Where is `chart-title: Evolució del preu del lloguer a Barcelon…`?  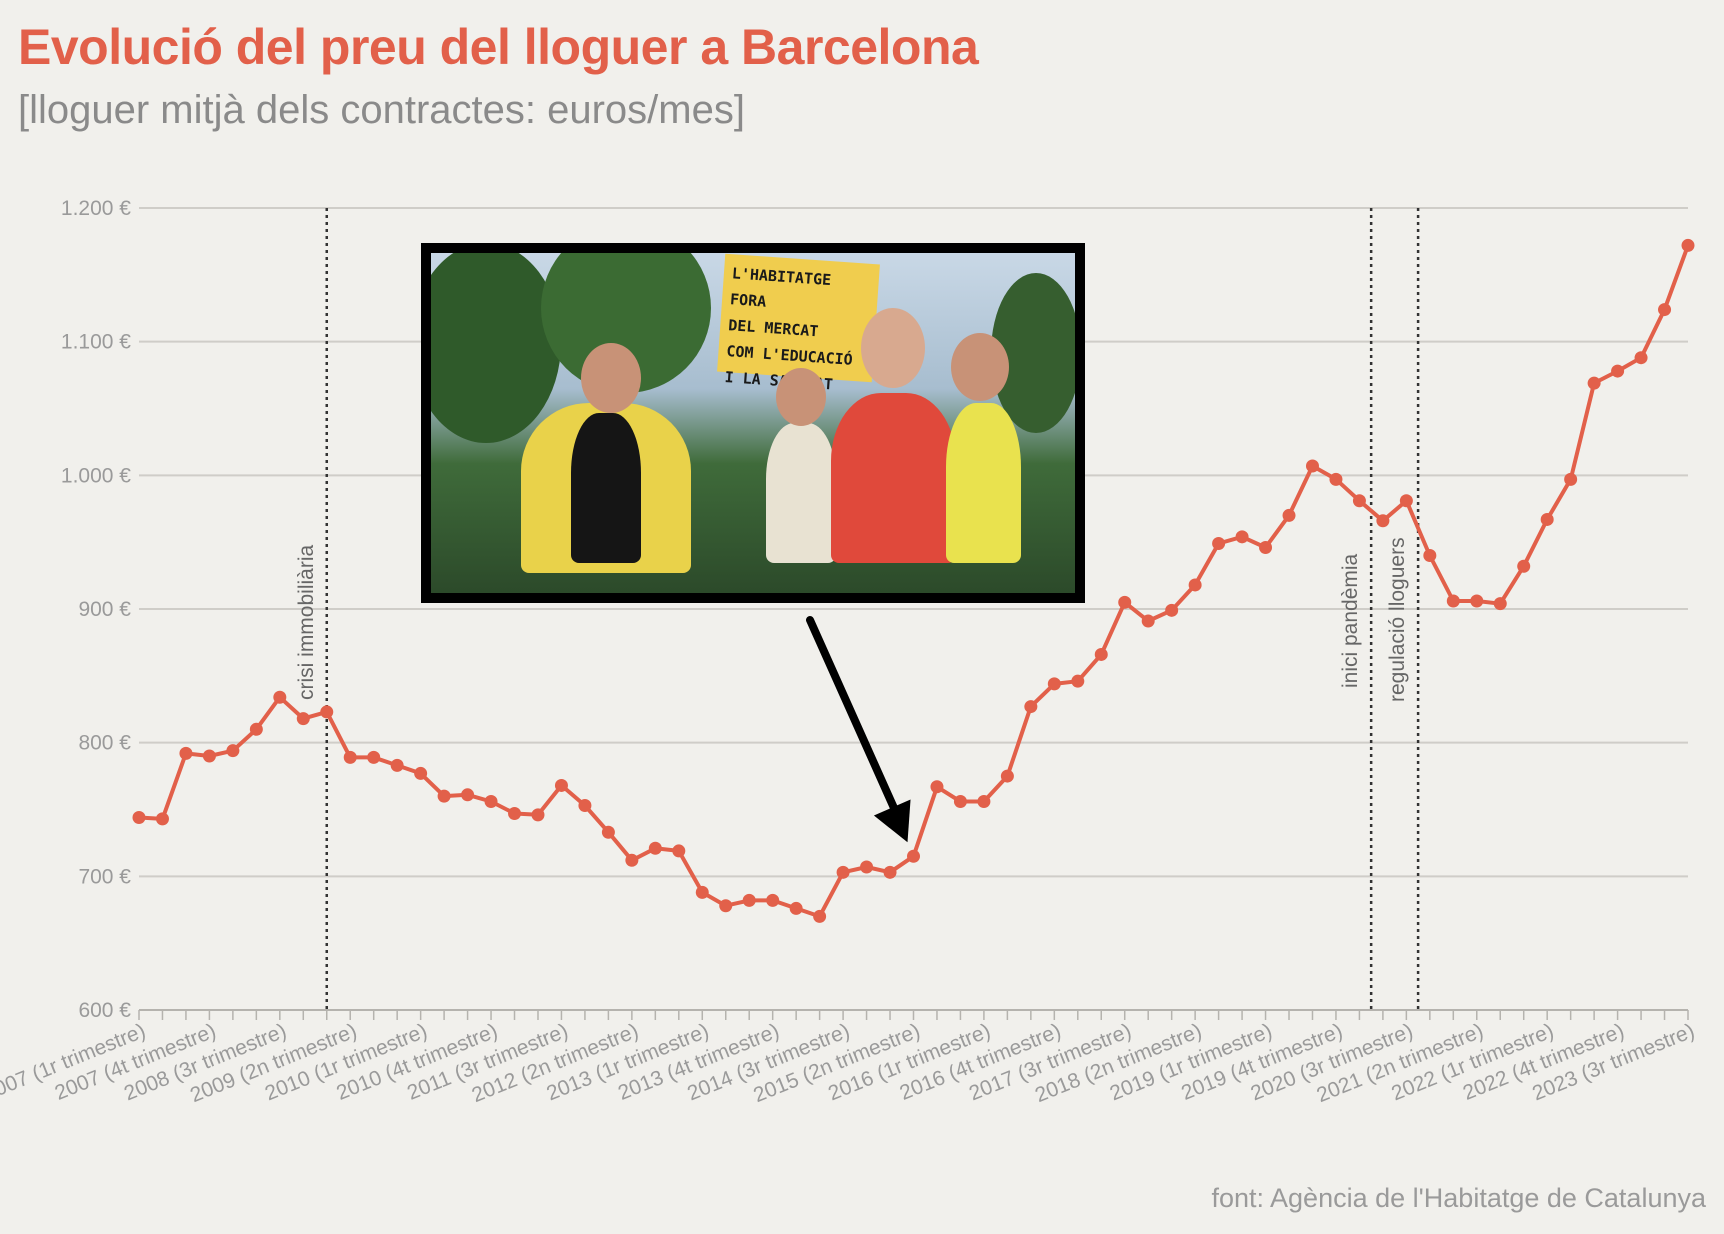
chart-title: Evolució del preu del lloguer a Barcelon… is located at coordinates (498, 47).